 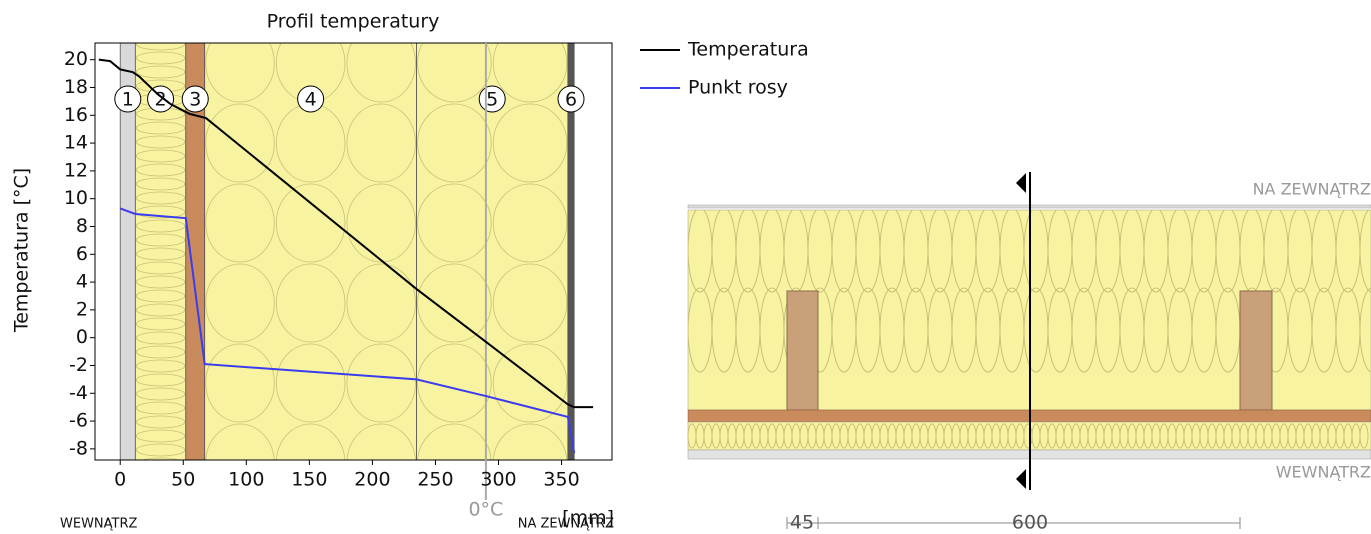 What do you see at coordinates (353, 22) in the screenshot?
I see `chart-title: Profil temperatury` at bounding box center [353, 22].